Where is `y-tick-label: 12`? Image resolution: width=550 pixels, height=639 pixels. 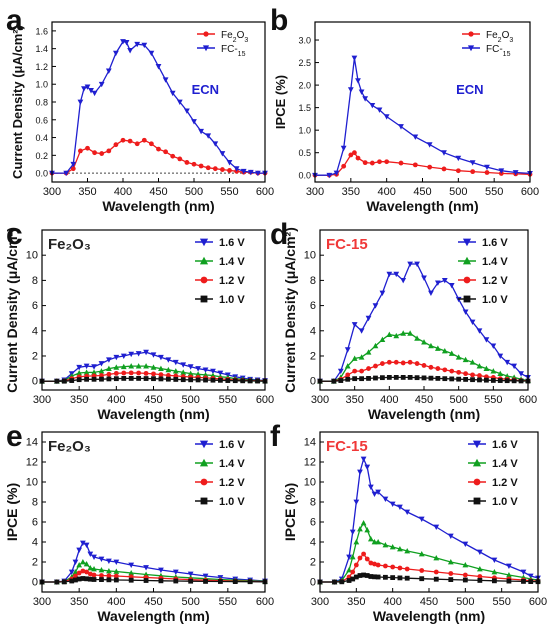 y-tick-label: 12 is located at coordinates (32, 463).